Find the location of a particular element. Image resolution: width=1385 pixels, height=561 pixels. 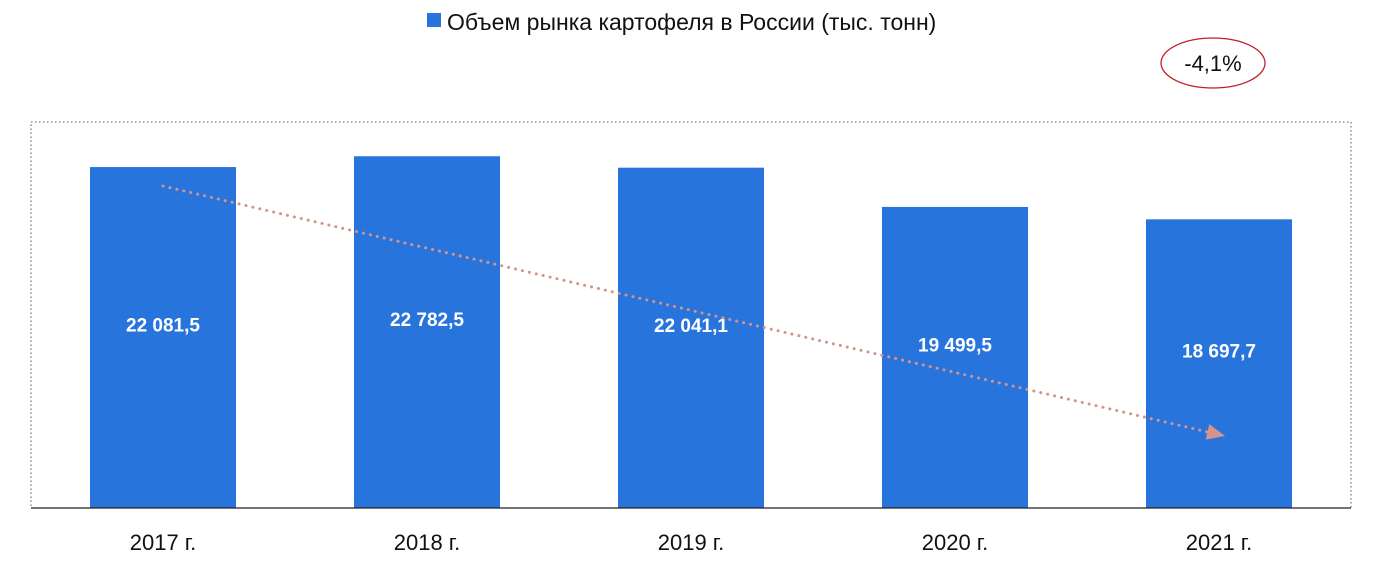

bar-value-label: 19 499,5 is located at coordinates (955, 345).